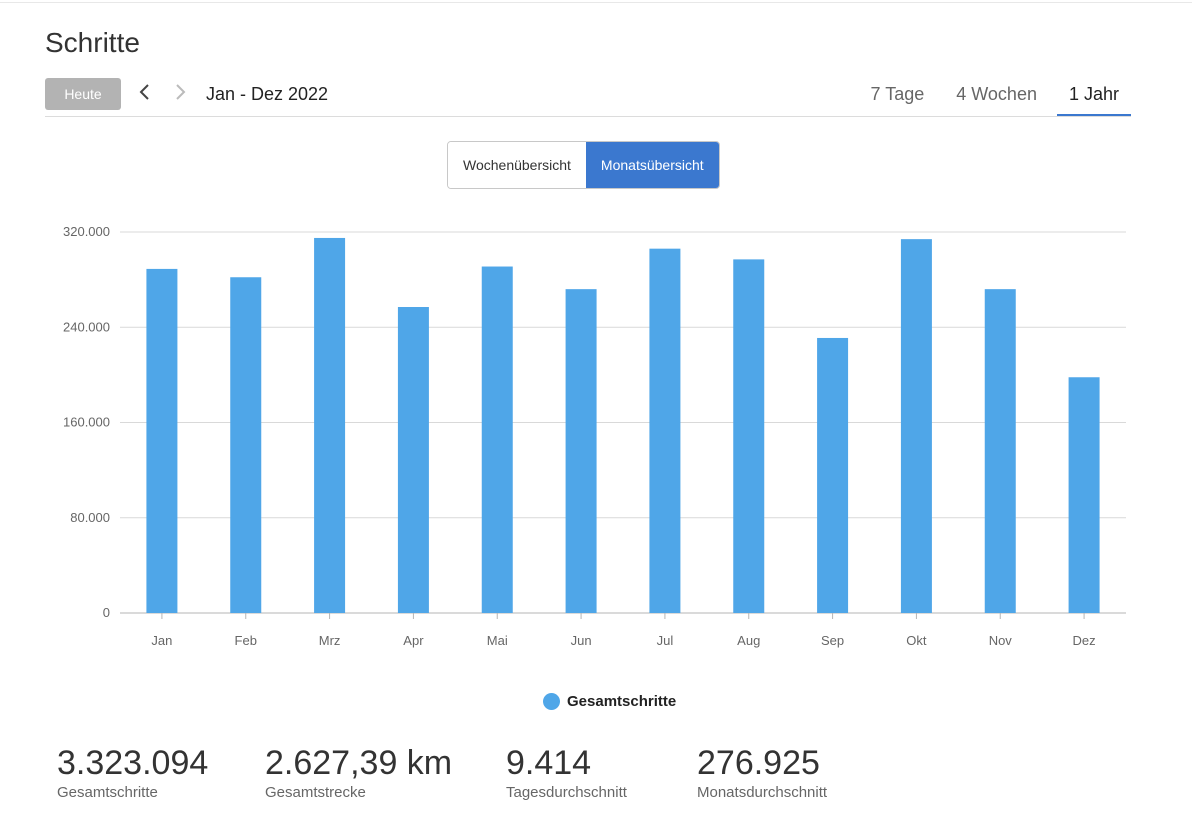 The image size is (1192, 829). I want to click on x-tick-label: Mai, so click(497, 640).